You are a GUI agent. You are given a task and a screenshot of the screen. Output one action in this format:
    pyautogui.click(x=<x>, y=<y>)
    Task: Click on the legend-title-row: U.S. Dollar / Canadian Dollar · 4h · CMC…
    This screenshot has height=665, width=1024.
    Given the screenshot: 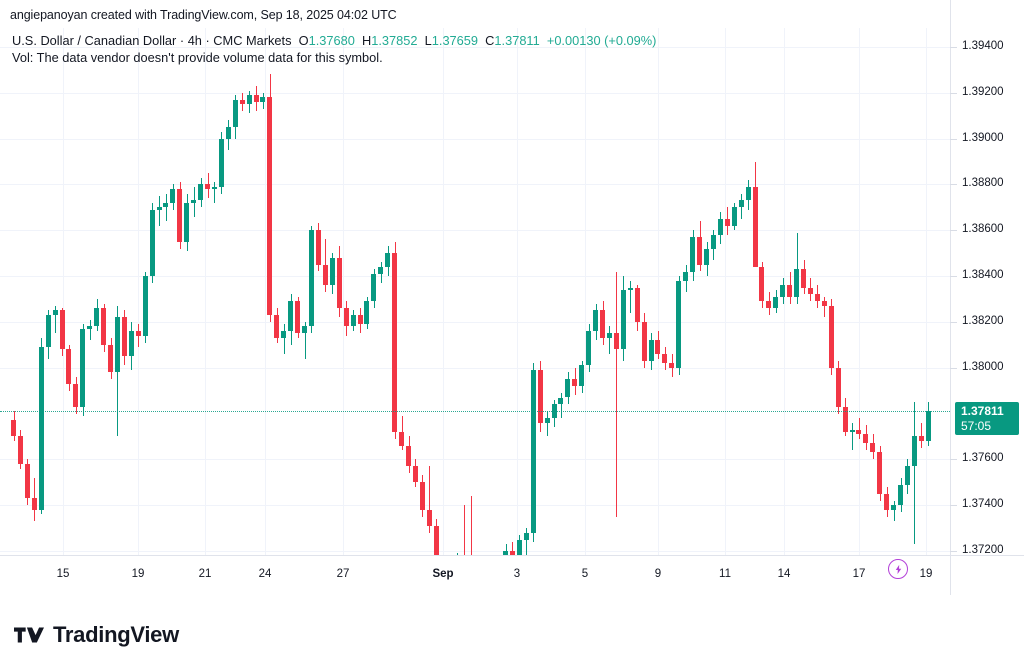 What is the action you would take?
    pyautogui.click(x=334, y=40)
    